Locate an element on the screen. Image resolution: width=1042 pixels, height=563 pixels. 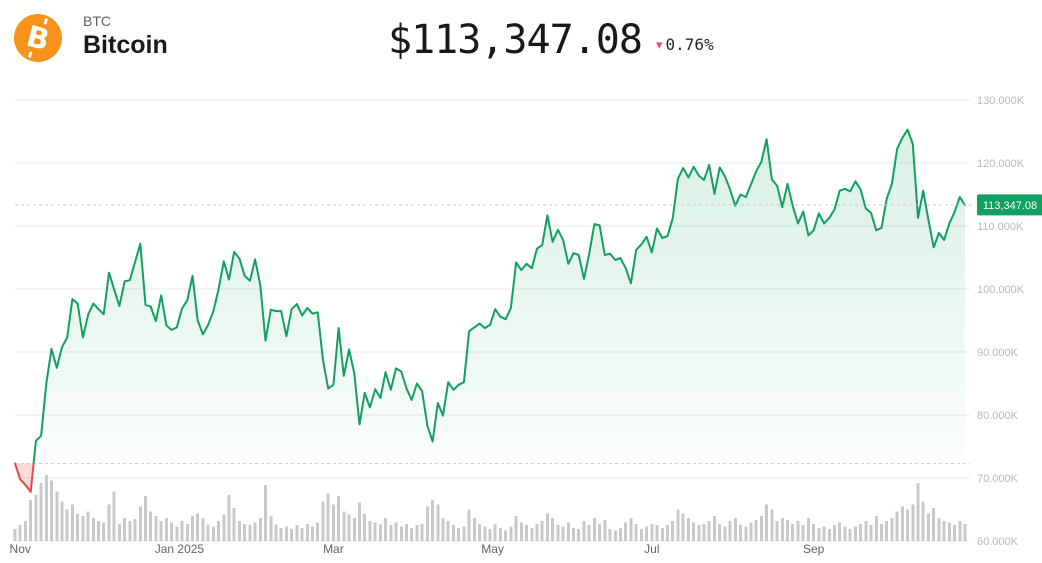
y-axis-label: 130.000K is located at coordinates (1001, 101).